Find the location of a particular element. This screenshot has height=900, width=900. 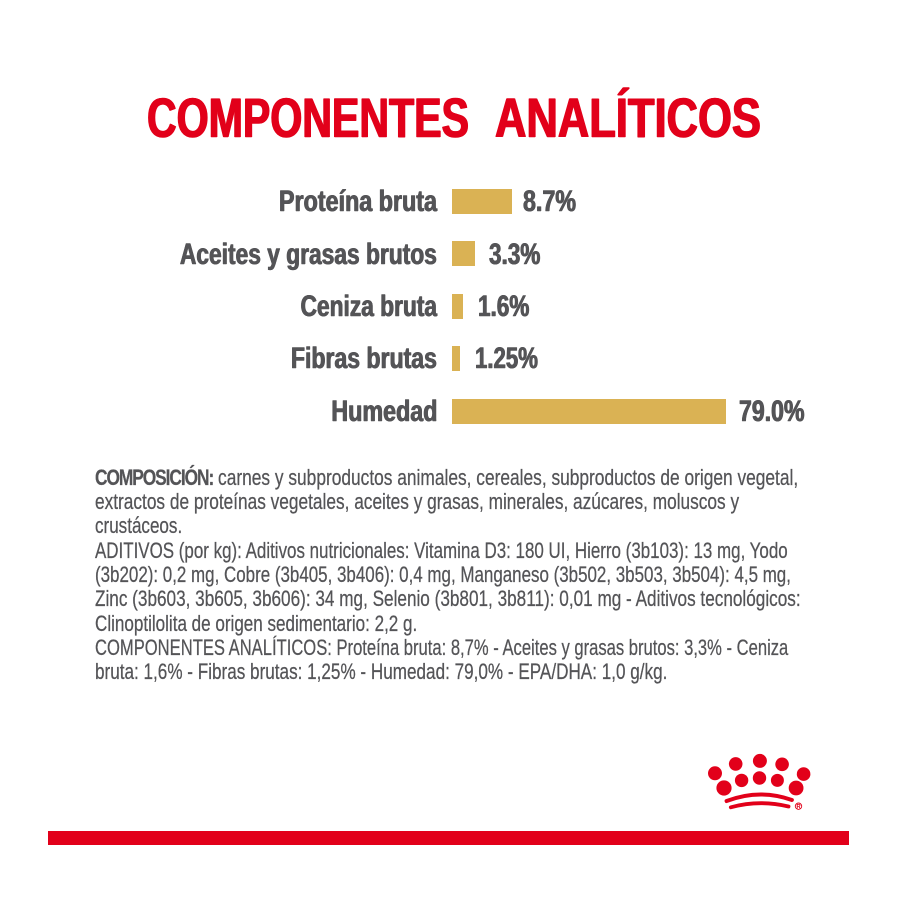

svg-text: R is located at coordinates (798, 807).